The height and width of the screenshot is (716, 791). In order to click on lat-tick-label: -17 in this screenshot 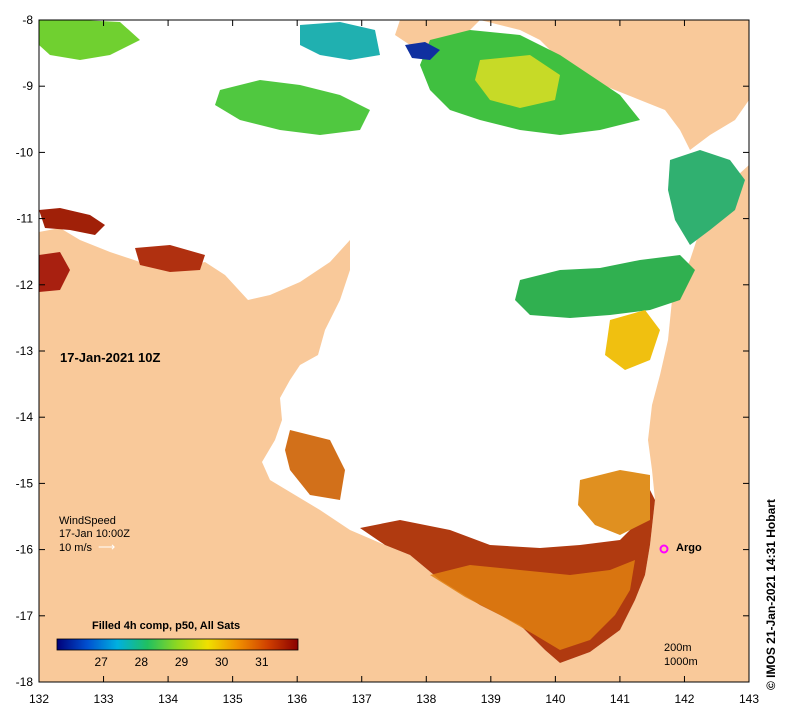, I will do `click(25, 616)`.